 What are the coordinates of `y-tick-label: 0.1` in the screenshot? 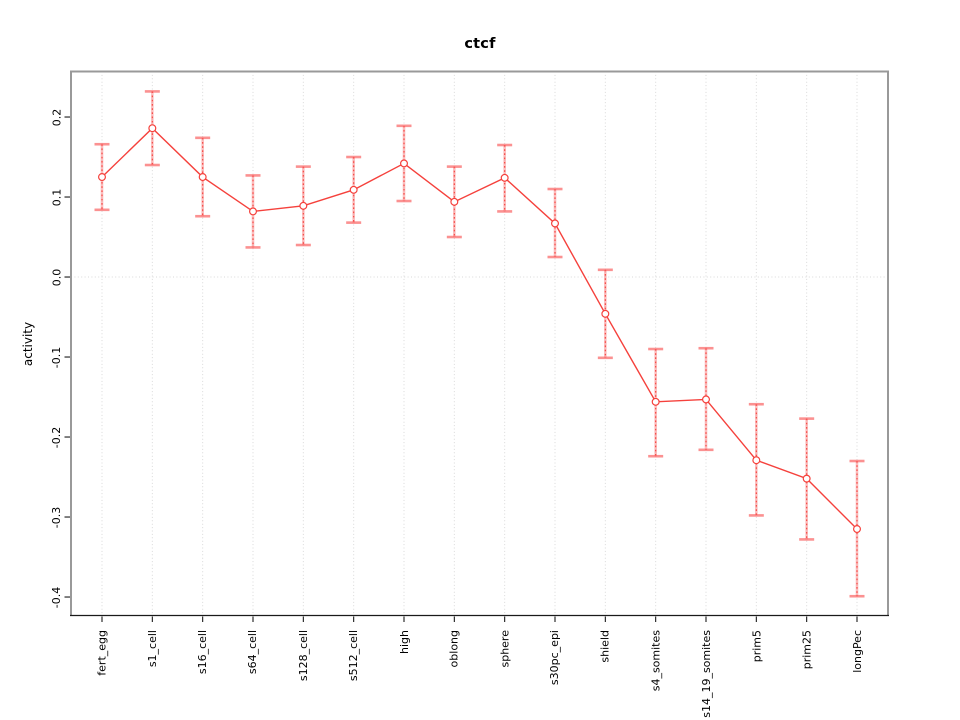 It's located at (57, 197).